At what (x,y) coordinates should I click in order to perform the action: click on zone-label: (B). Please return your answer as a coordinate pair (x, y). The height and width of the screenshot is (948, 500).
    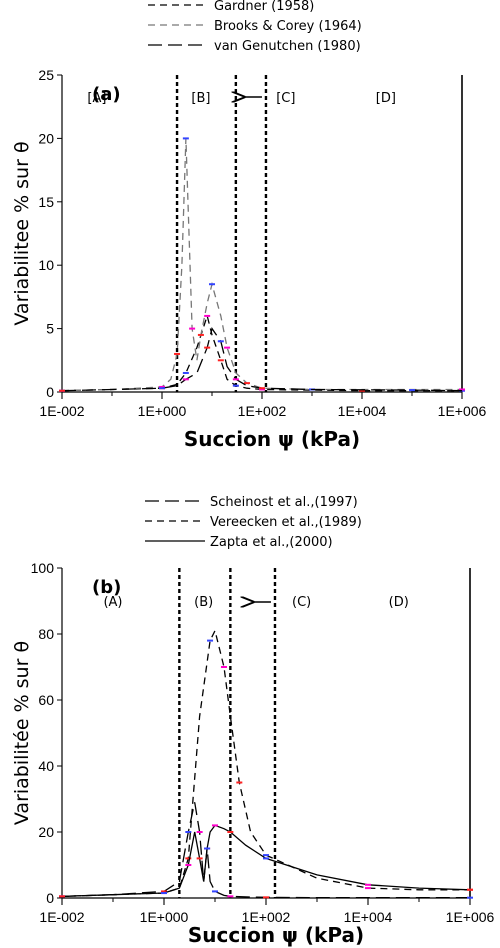
    Looking at the image, I should click on (203, 602).